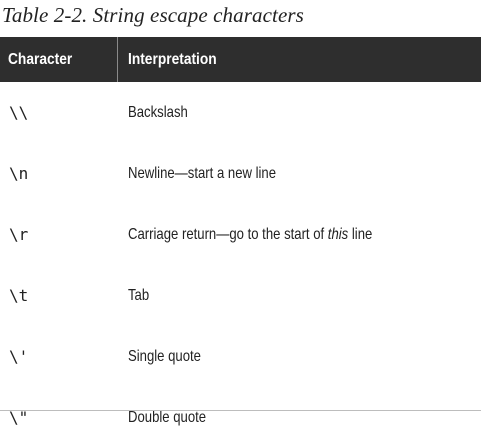  What do you see at coordinates (172, 59) in the screenshot?
I see `header-interpretation: Interpretation` at bounding box center [172, 59].